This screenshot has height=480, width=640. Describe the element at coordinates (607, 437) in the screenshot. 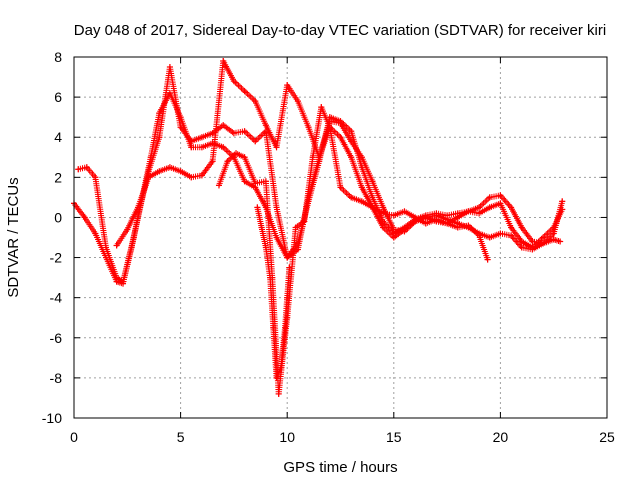

I see `x-tick-label: 25` at that location.